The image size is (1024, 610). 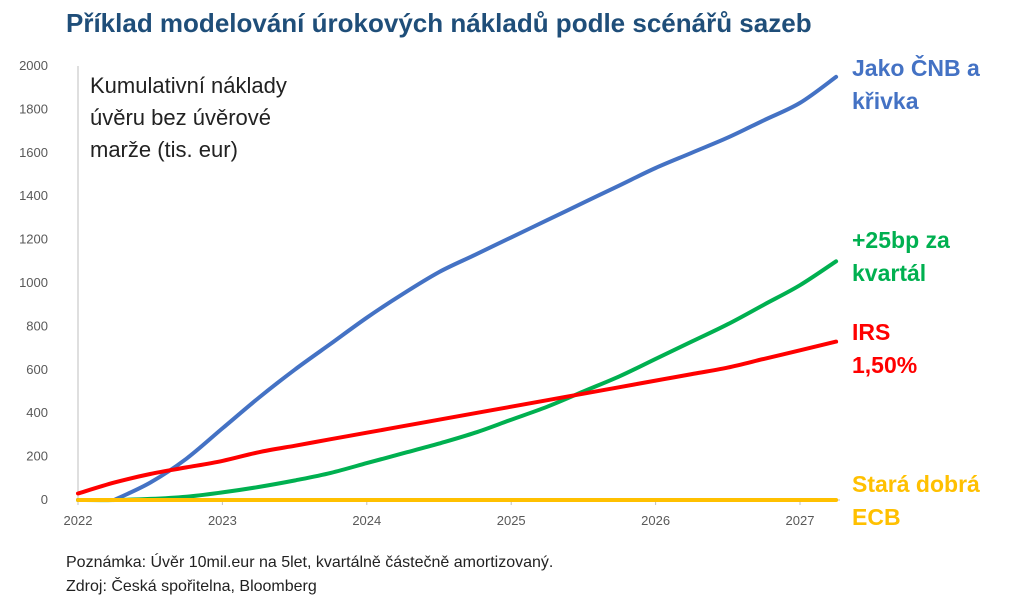 I want to click on x-tick-label: 2023, so click(x=222, y=520).